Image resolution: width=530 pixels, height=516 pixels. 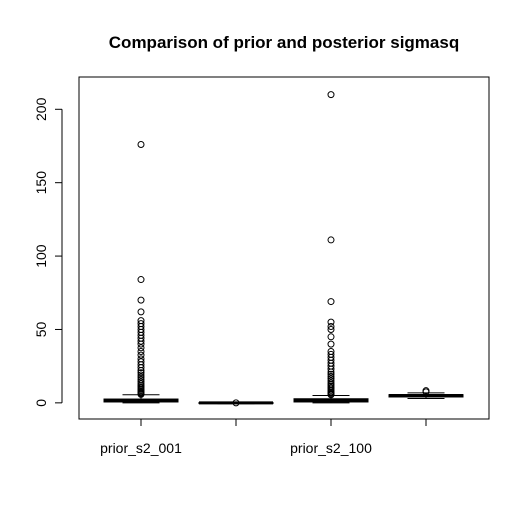 What do you see at coordinates (41, 256) in the screenshot?
I see `y-tick-label: 100` at bounding box center [41, 256].